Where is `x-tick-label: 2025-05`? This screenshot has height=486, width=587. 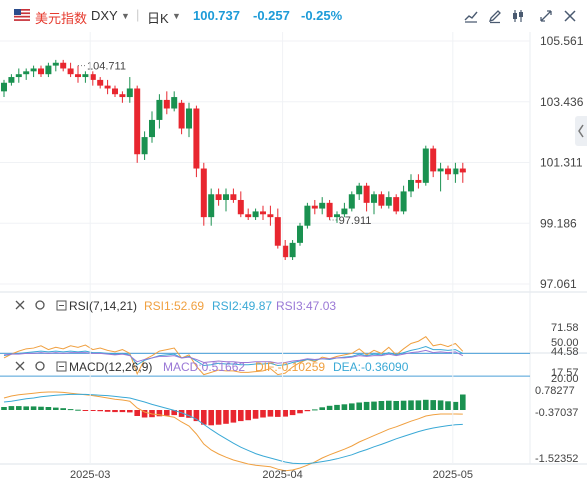
x-tick-label: 2025-05 is located at coordinates (453, 475).